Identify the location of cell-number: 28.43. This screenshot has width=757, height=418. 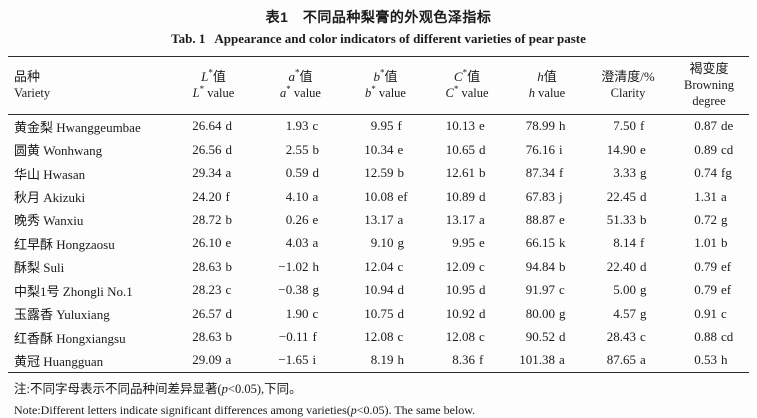
(621, 337).